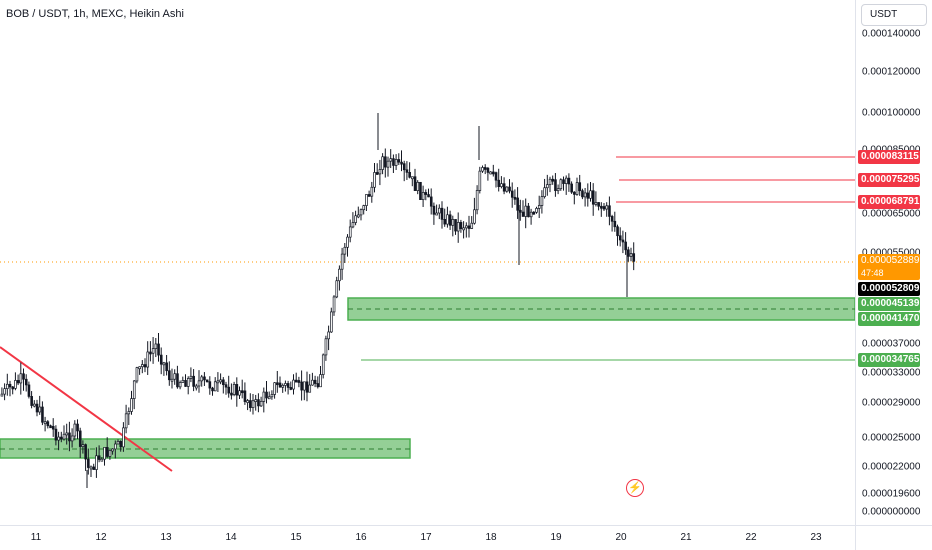 The height and width of the screenshot is (550, 932). Describe the element at coordinates (891, 113) in the screenshot. I see `price-tick: 0.000100000` at that location.